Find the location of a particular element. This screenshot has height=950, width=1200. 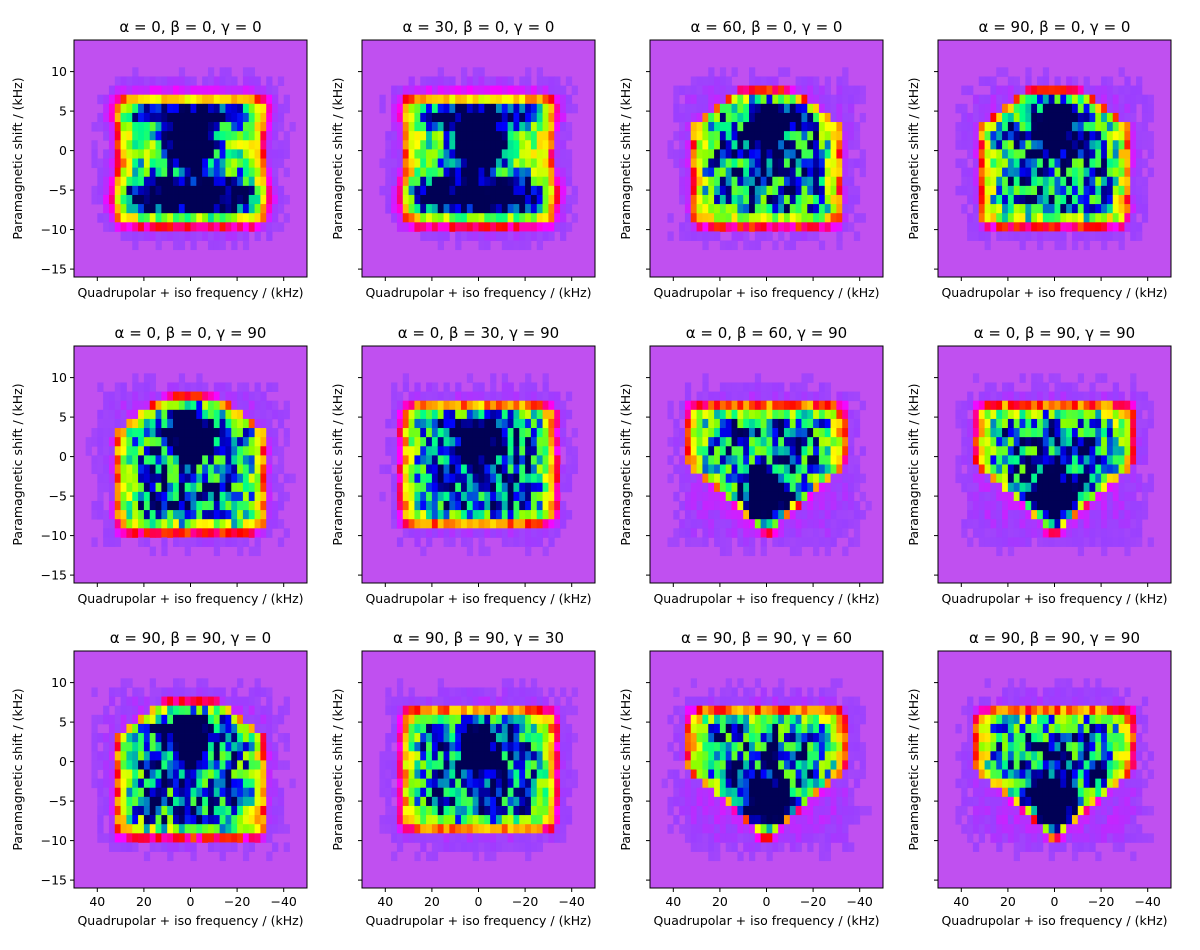

heatmap-cells is located at coordinates (769, 465).